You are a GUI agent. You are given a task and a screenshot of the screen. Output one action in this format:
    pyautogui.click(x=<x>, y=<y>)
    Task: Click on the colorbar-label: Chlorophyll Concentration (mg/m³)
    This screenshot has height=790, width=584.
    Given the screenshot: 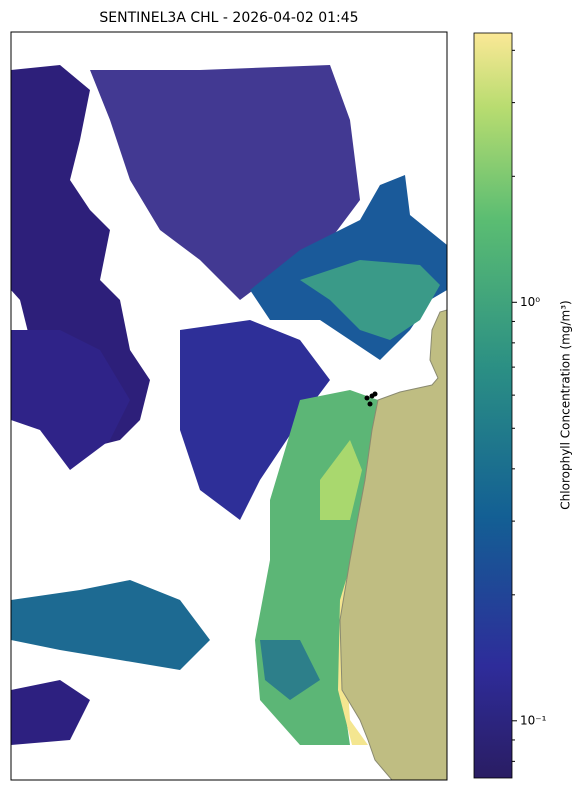 What is the action you would take?
    pyautogui.click(x=566, y=404)
    